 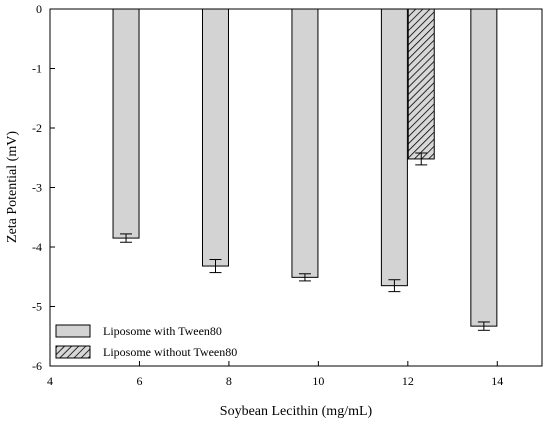 I want to click on y-tick-label: -2, so click(x=37, y=128).